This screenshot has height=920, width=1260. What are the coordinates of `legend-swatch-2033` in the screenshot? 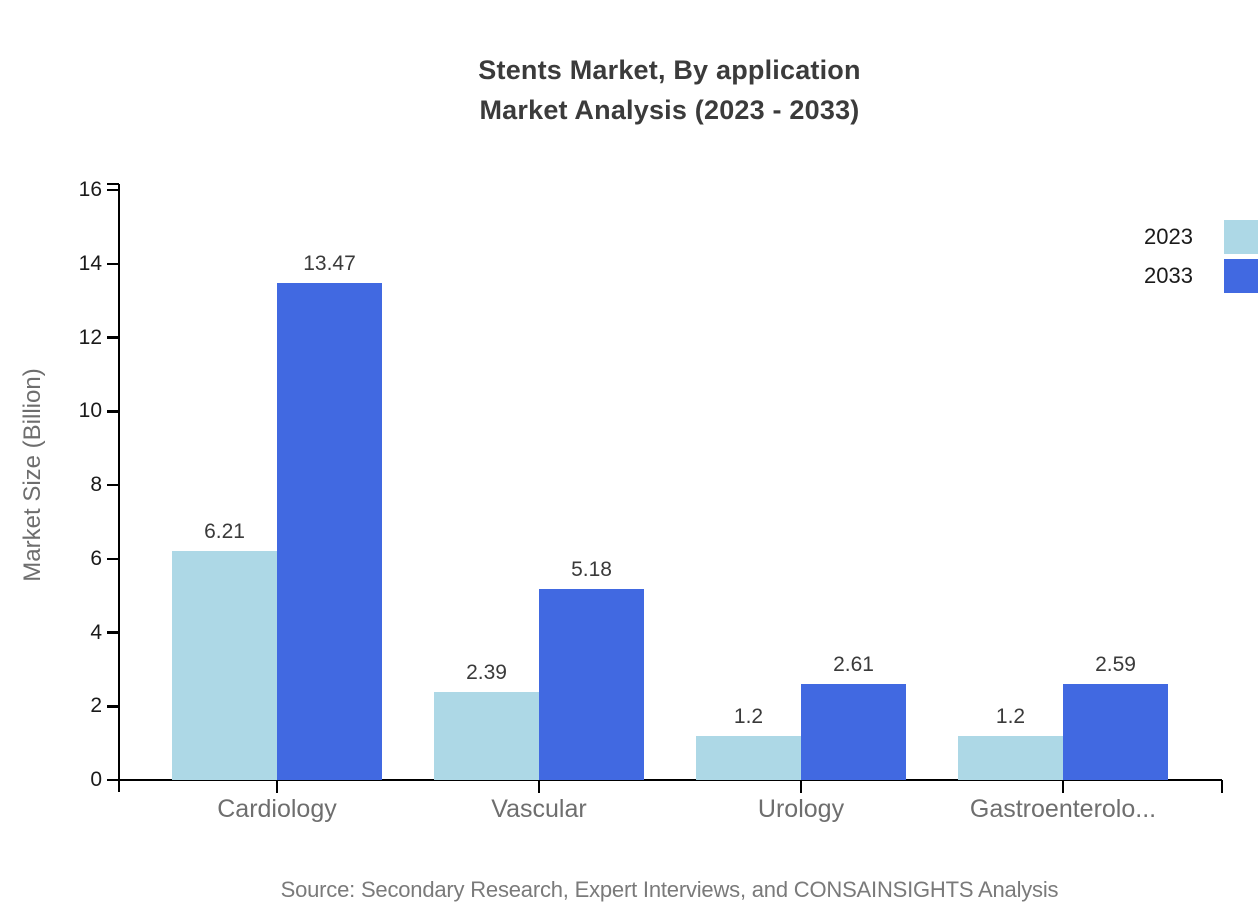 It's located at (1241, 276).